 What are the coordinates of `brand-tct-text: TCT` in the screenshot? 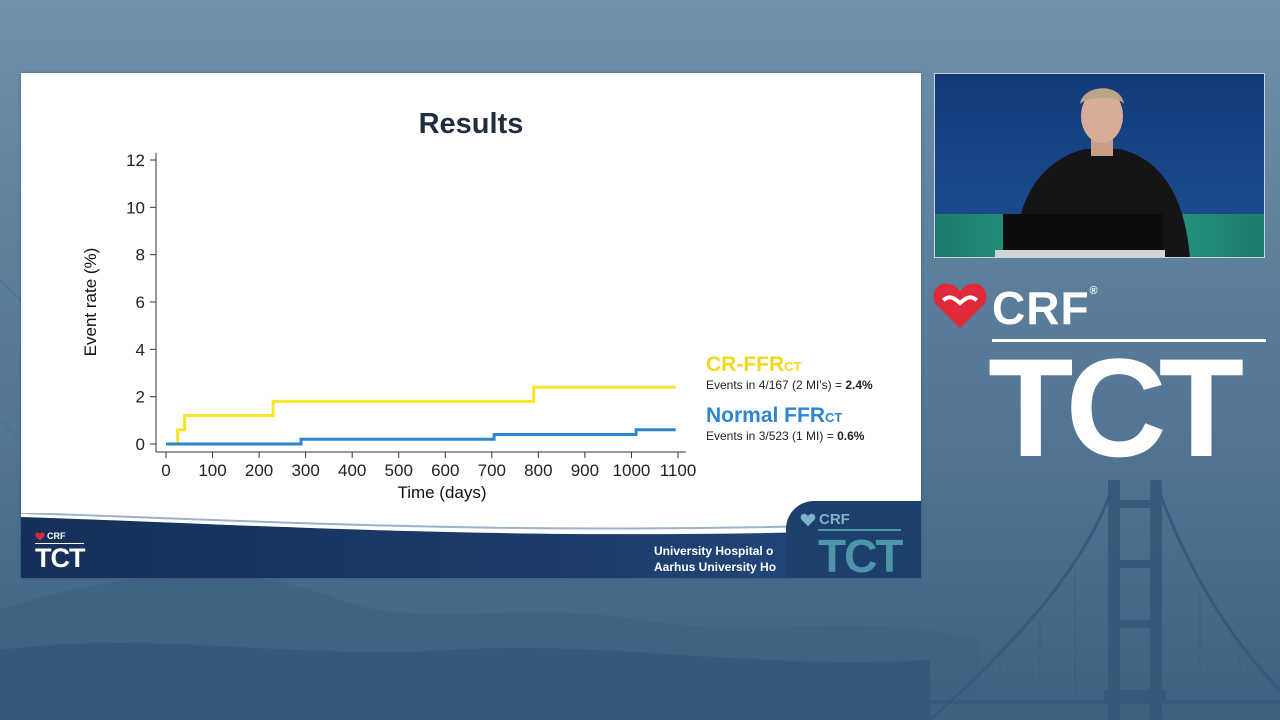 It's located at (1116, 407).